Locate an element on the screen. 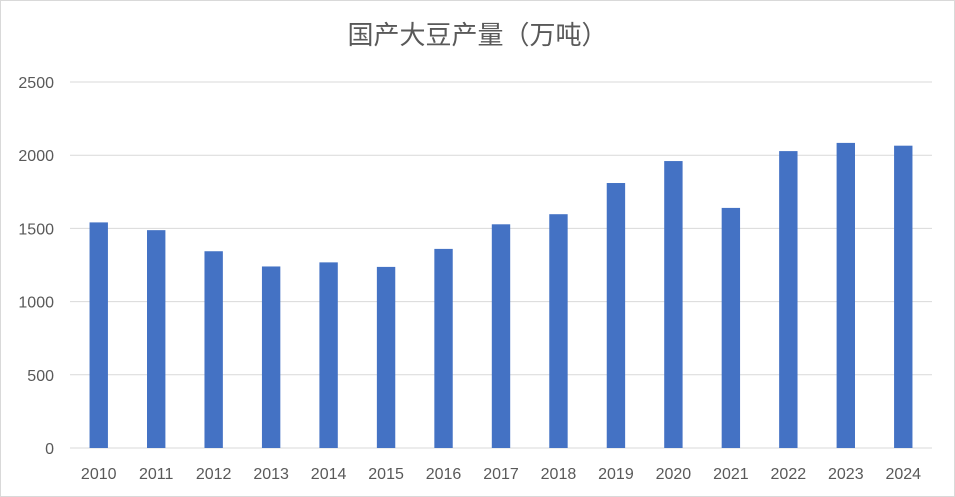 The image size is (955, 497). x-tick-label: 2015 is located at coordinates (386, 474).